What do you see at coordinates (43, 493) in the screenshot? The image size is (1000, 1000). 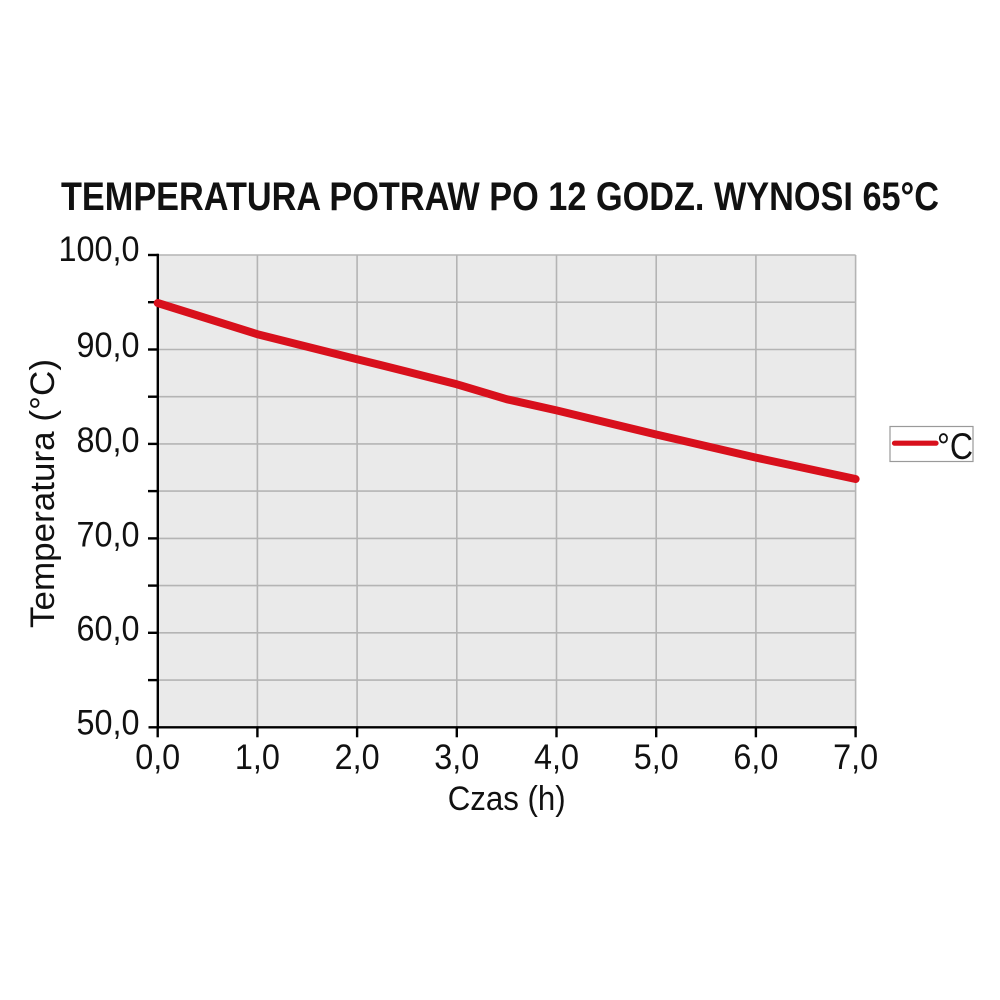 I see `svg-text: Temperatura (°C)` at bounding box center [43, 493].